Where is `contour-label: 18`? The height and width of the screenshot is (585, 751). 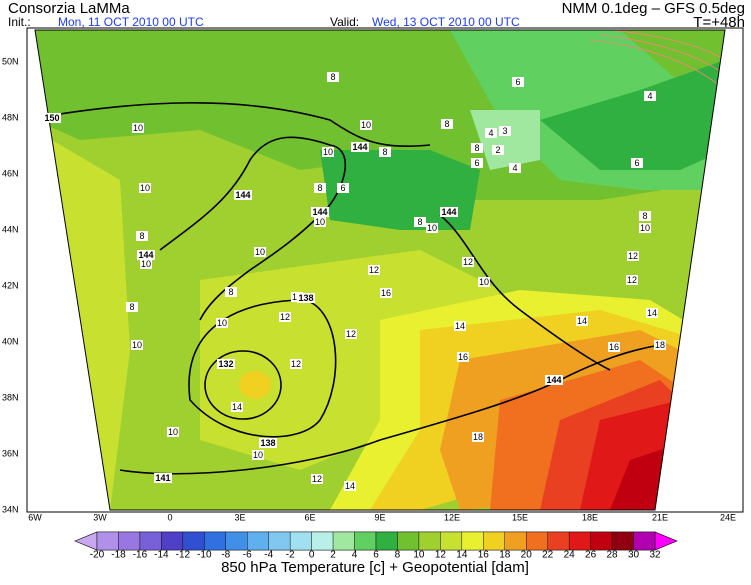 contour-label: 18 is located at coordinates (660, 345).